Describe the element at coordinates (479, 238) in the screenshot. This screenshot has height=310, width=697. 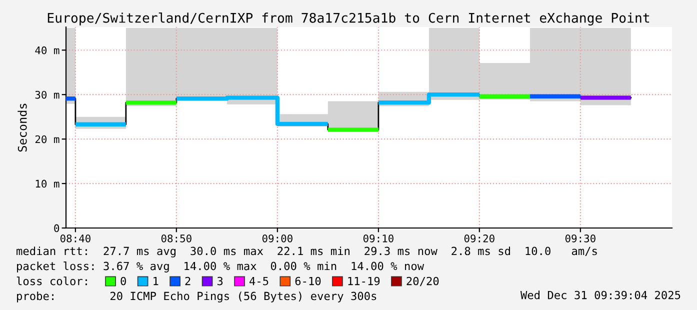
I see `x-tick-label: 09:20` at that location.